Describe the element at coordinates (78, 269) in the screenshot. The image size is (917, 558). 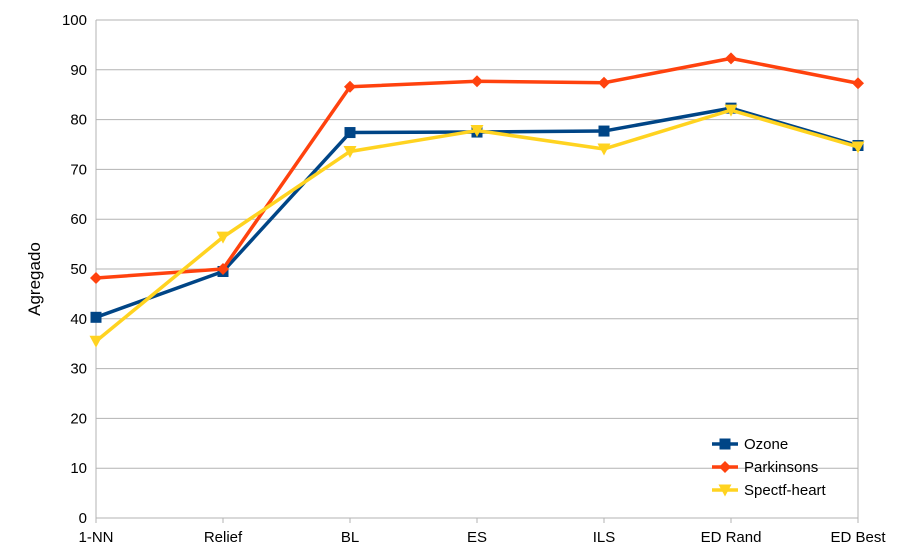
I see `y-tick-label: 50` at that location.